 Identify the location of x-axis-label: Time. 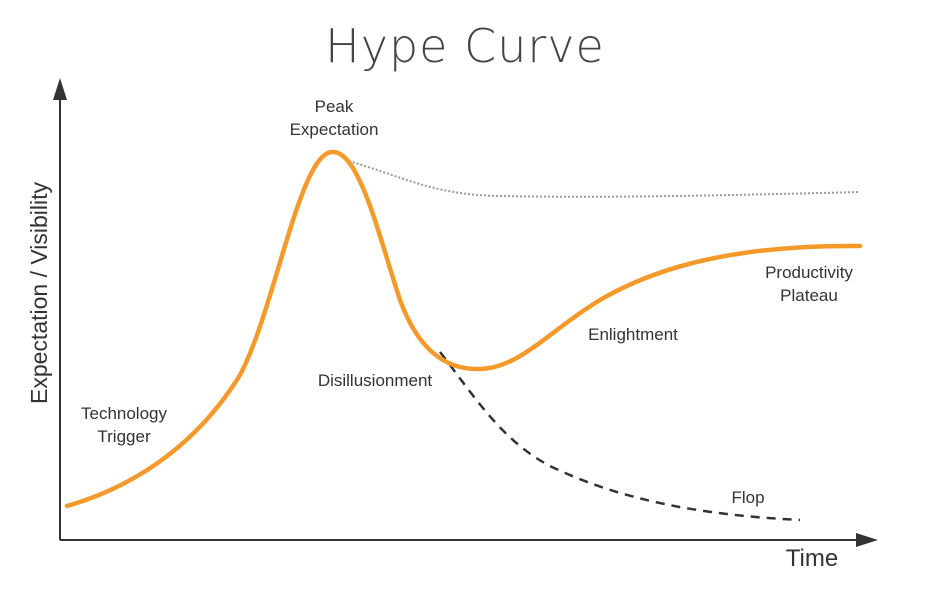
(812, 558).